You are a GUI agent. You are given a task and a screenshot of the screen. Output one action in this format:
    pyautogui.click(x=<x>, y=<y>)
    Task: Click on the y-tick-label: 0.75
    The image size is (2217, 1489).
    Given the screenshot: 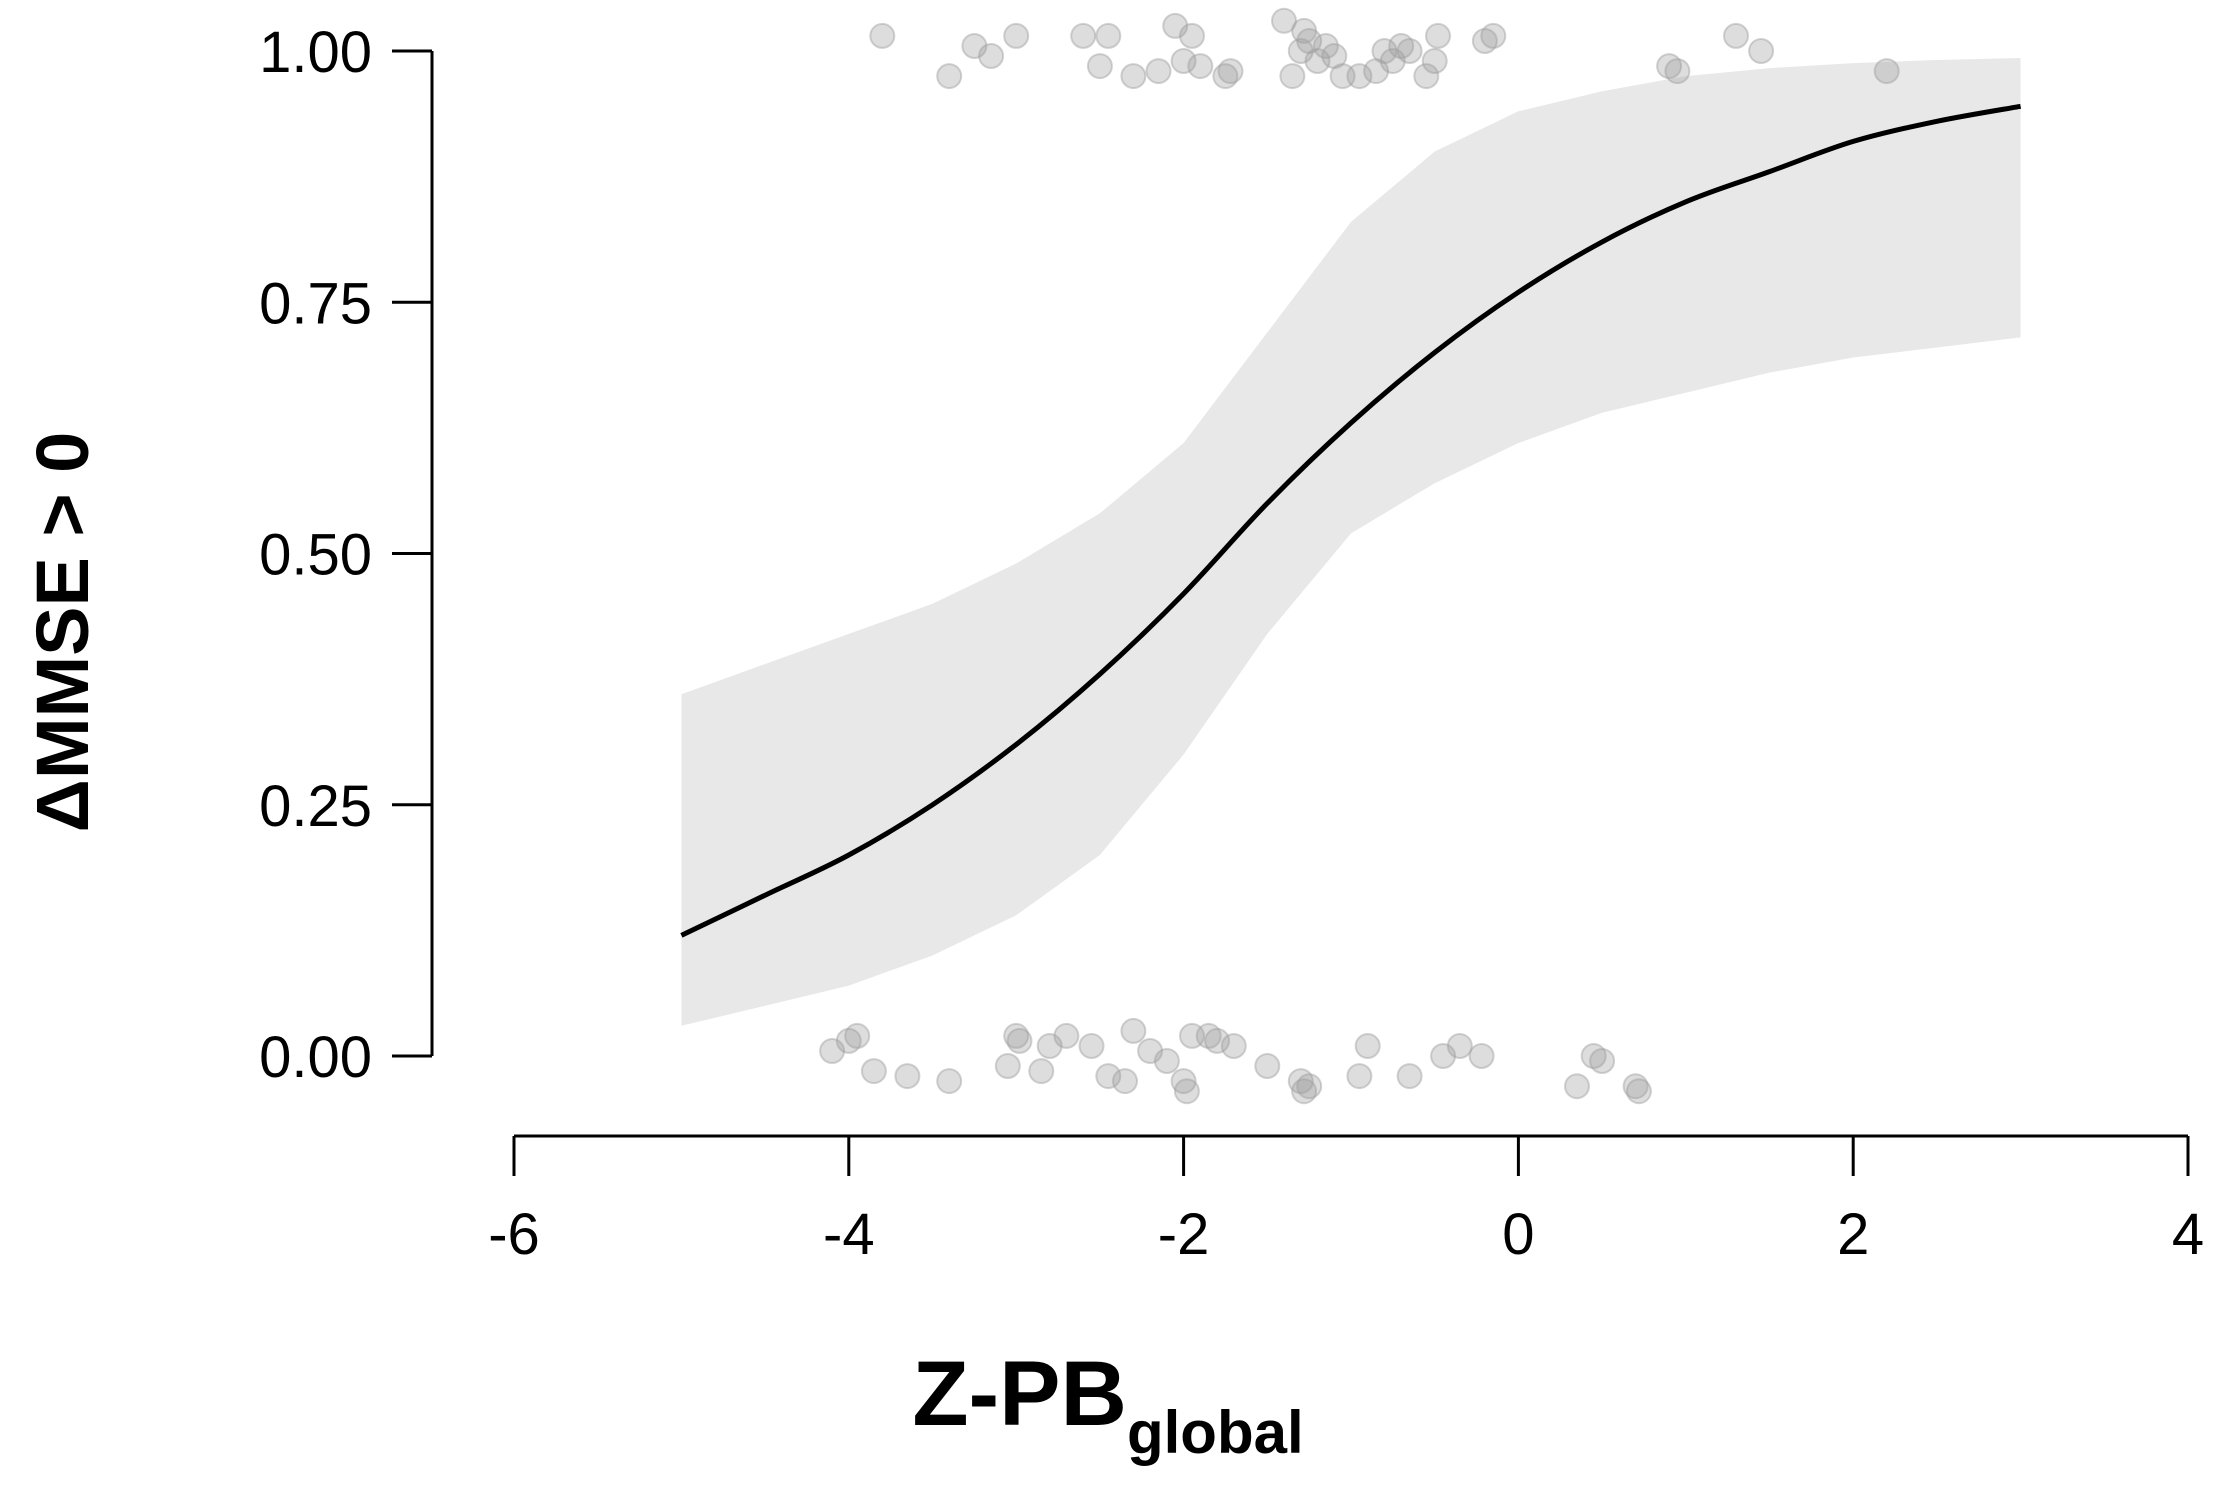 What is the action you would take?
    pyautogui.click(x=315, y=303)
    